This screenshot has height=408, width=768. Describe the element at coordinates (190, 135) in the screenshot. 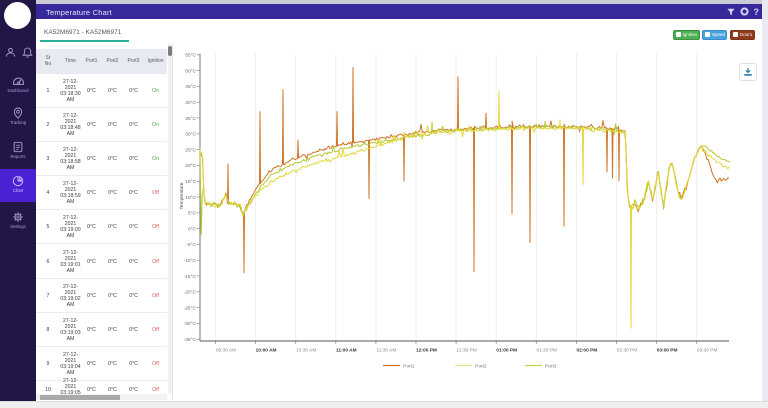

I see `svg-text: 30°C` at that location.